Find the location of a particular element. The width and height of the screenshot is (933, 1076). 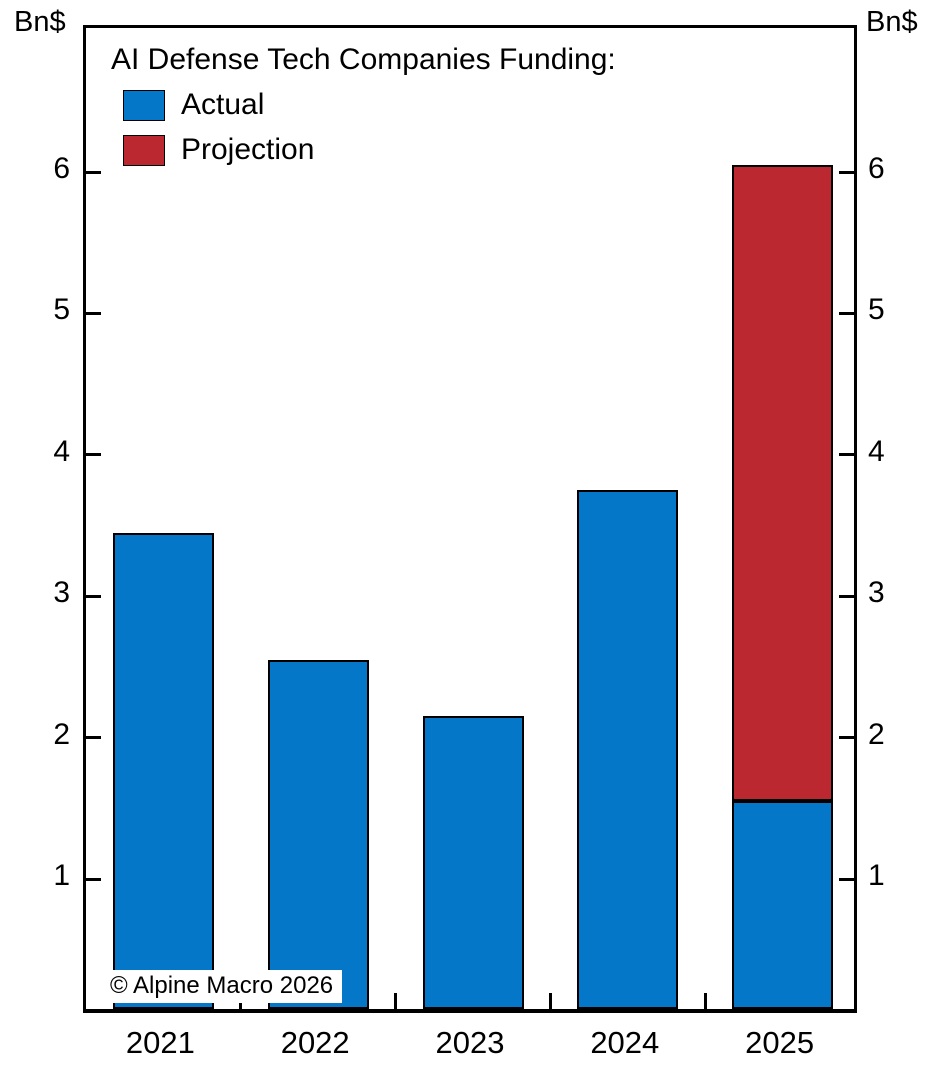

x-axis-label-2021: 2021 is located at coordinates (160, 1042).